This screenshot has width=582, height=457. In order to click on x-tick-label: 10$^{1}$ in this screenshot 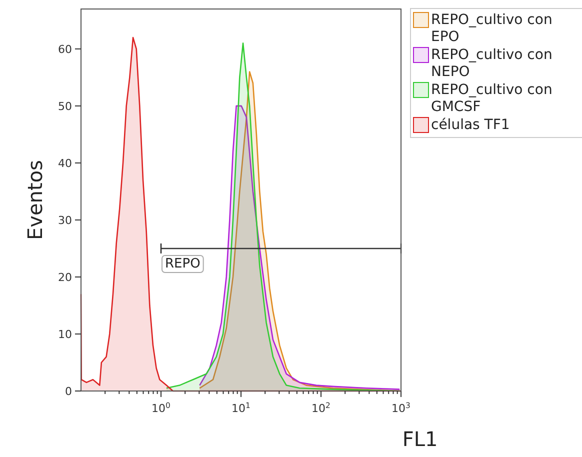, I will do `click(241, 407)`.